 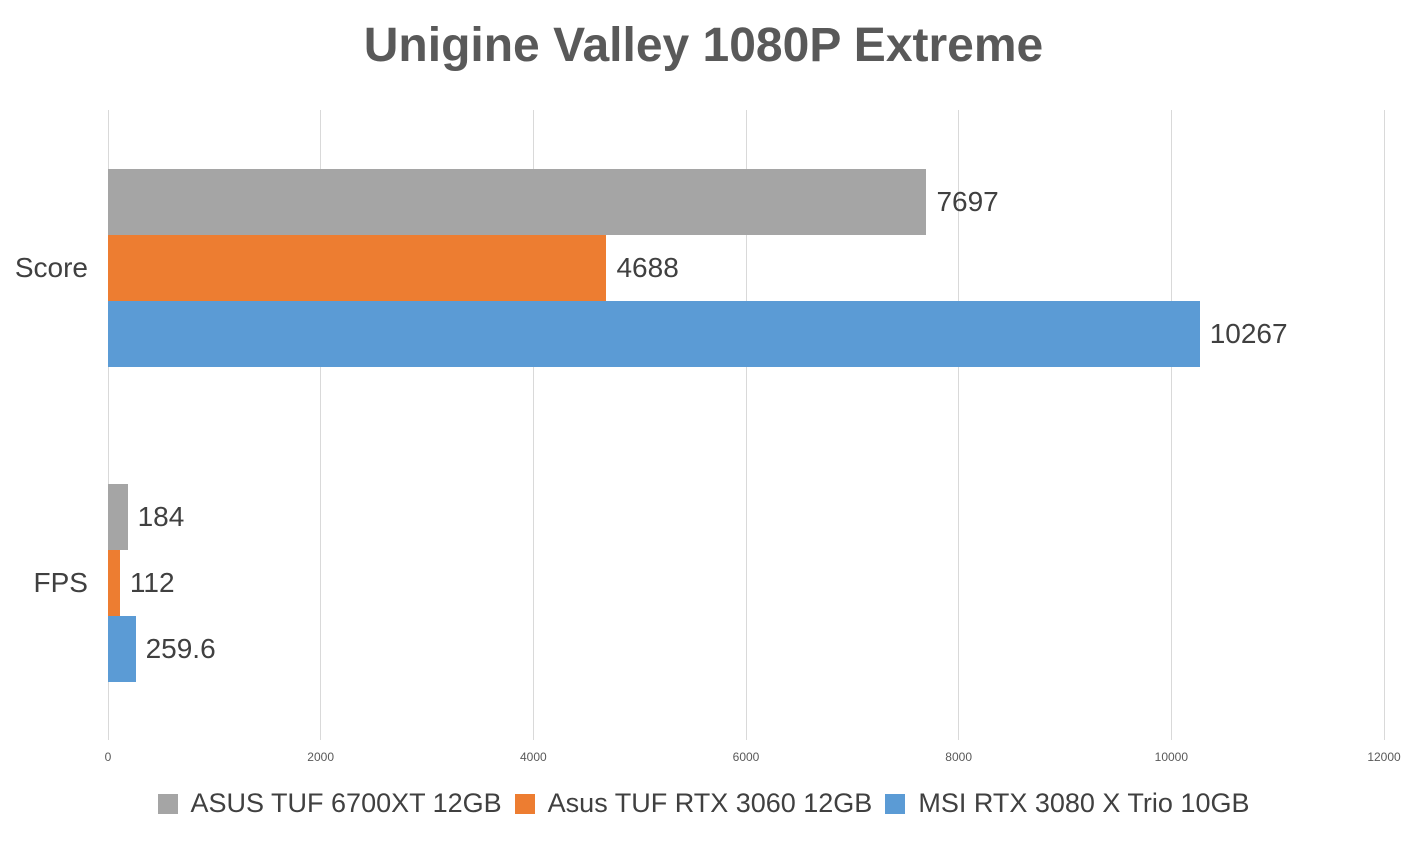 What do you see at coordinates (647, 267) in the screenshot?
I see `data-label: 4688` at bounding box center [647, 267].